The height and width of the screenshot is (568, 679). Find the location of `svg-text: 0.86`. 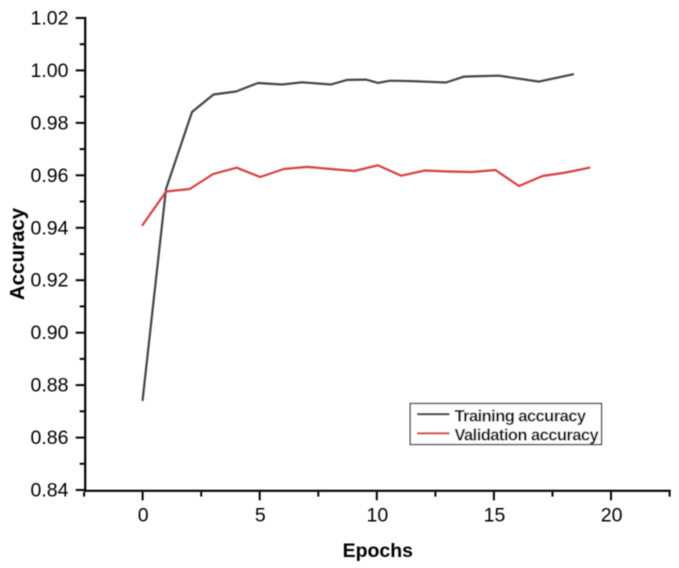

svg-text: 0.86 is located at coordinates (50, 438).